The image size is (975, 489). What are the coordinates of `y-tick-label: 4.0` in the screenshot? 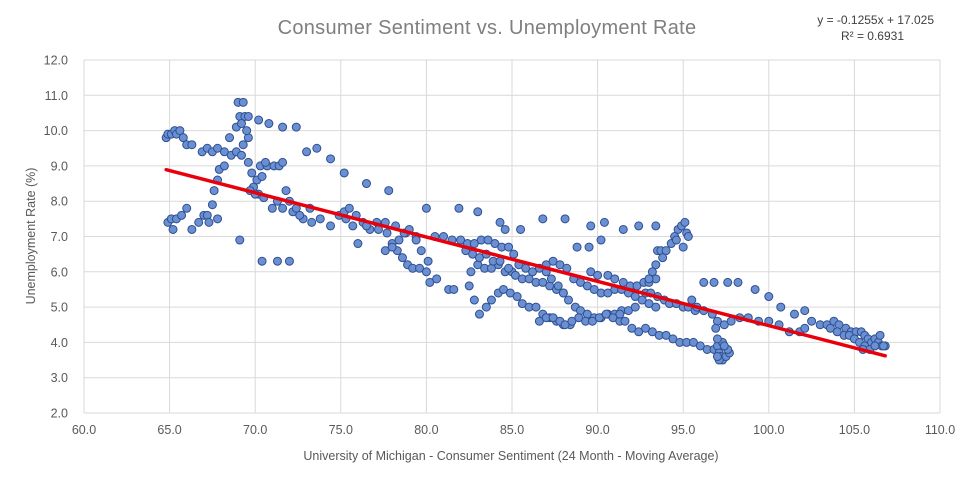 It's located at (59, 343).